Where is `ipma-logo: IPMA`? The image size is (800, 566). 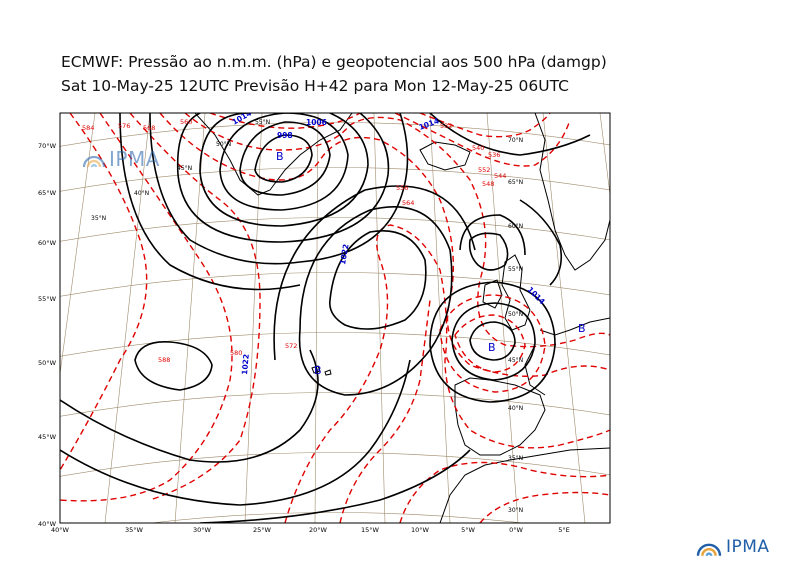
ipma-logo: IPMA is located at coordinates (732, 547).